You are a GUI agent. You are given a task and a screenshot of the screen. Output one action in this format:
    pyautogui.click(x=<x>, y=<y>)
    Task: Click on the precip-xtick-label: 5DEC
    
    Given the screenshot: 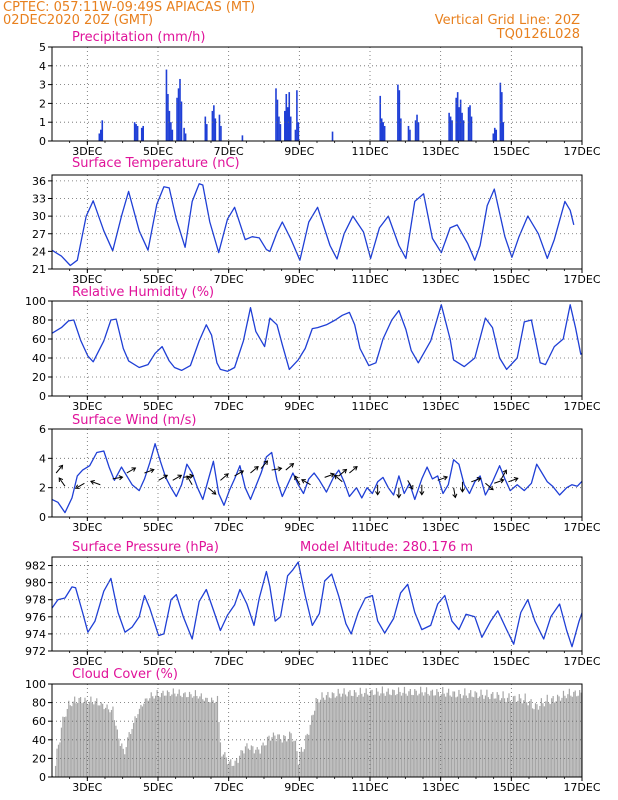 What is the action you would take?
    pyautogui.click(x=158, y=151)
    